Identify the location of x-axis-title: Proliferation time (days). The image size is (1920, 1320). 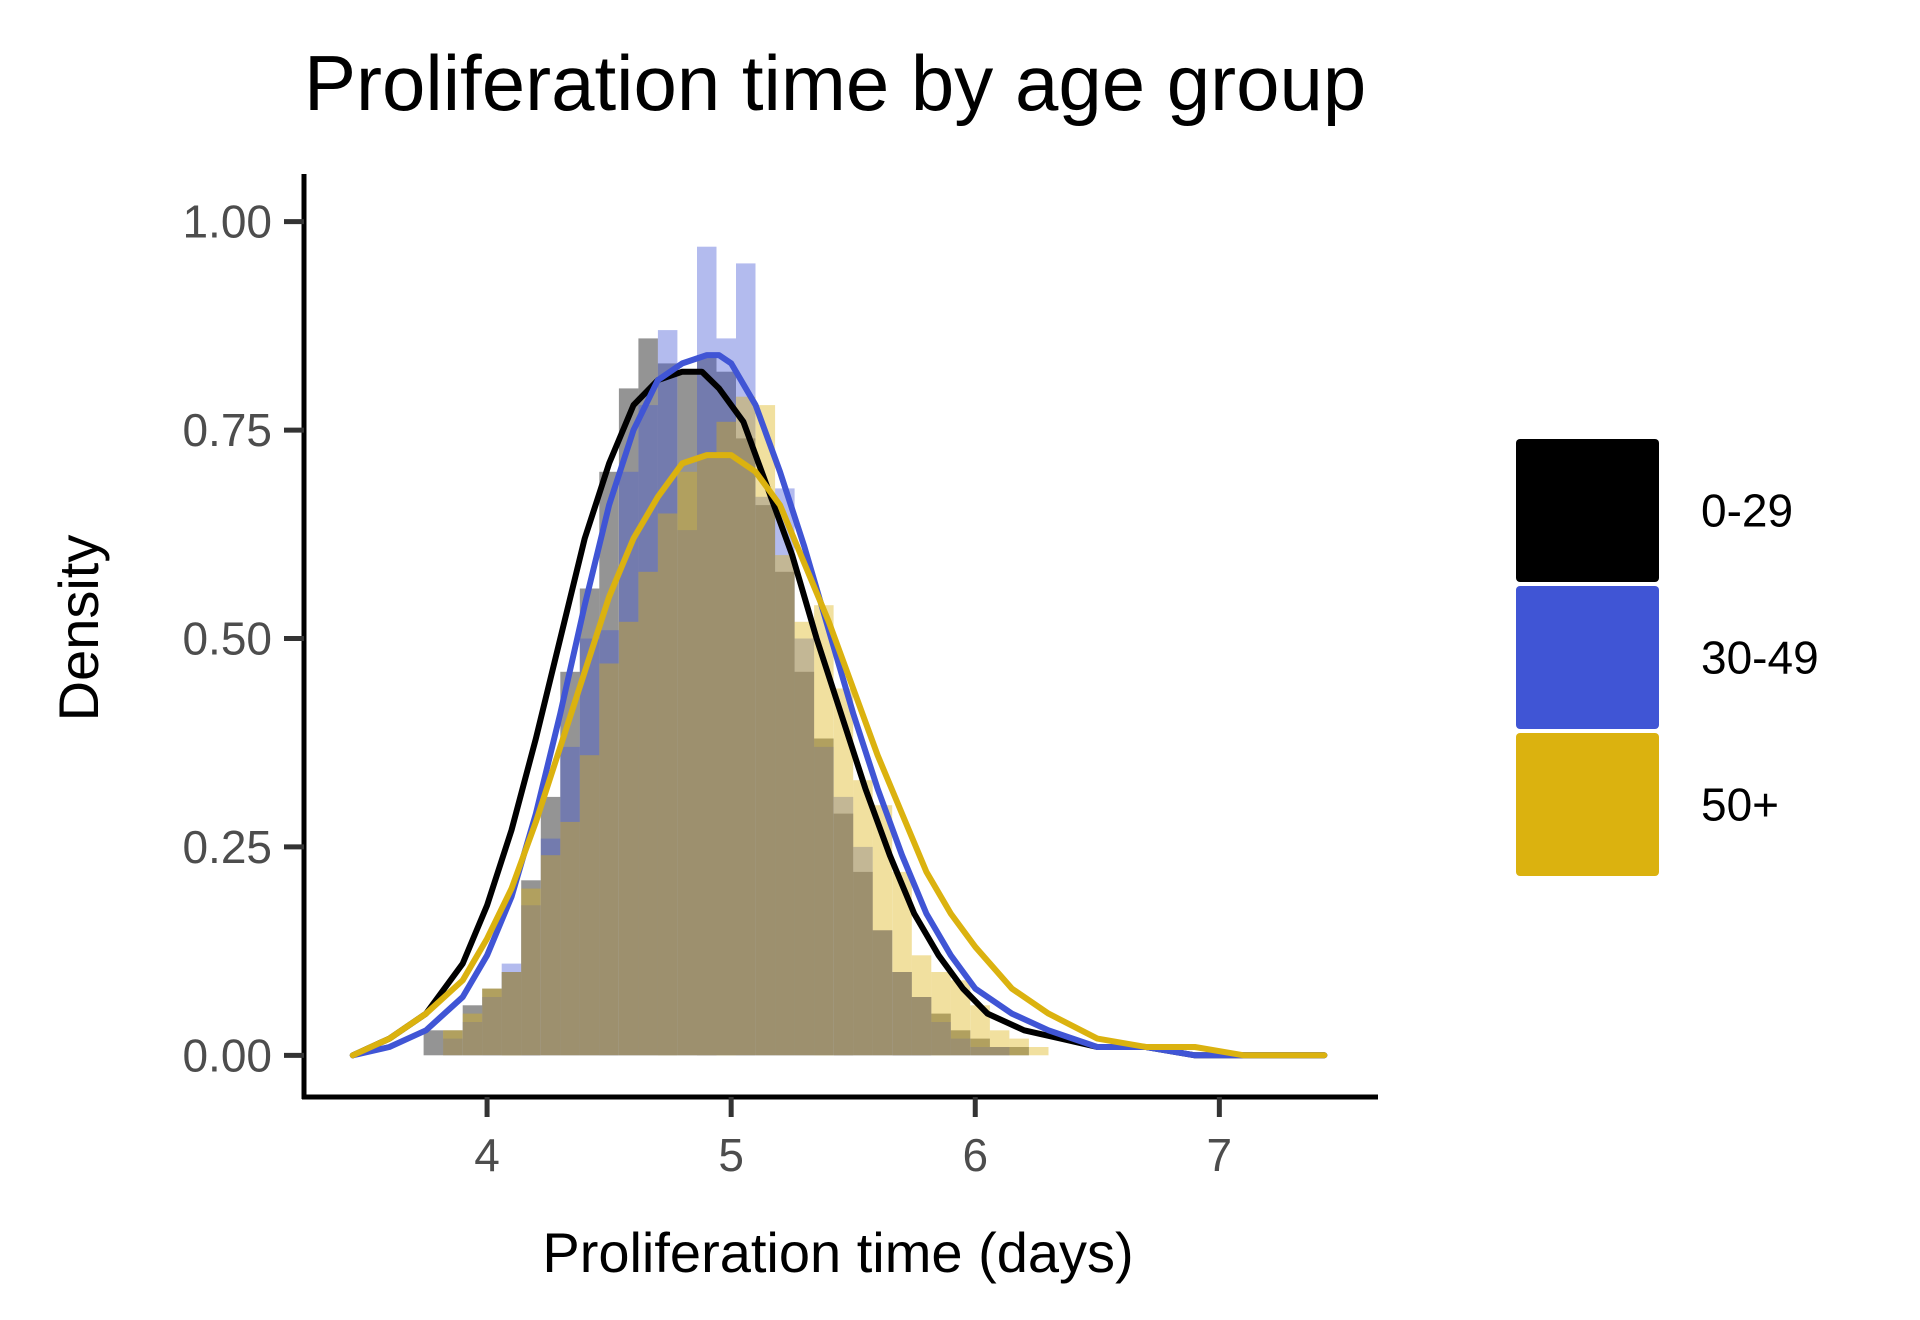
(837, 1252).